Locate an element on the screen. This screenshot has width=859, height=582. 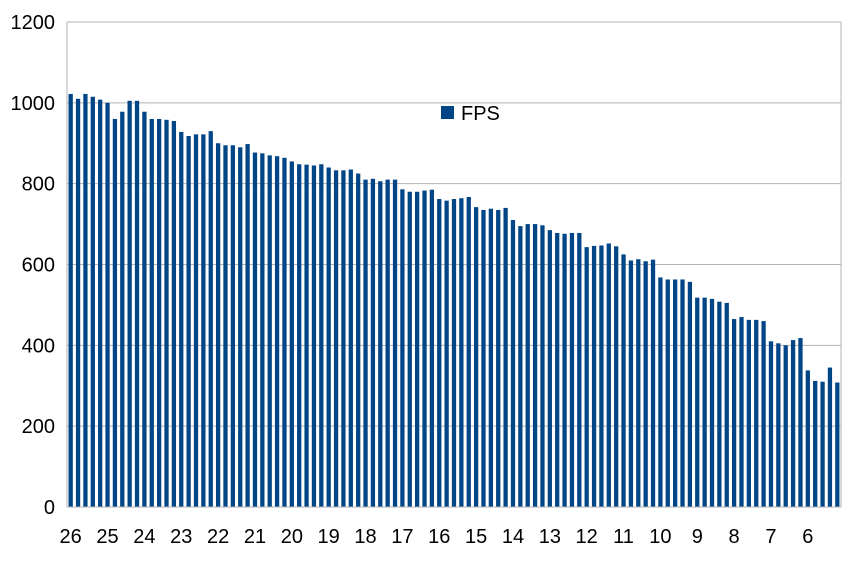
x-tick-label: 11 is located at coordinates (623, 537).